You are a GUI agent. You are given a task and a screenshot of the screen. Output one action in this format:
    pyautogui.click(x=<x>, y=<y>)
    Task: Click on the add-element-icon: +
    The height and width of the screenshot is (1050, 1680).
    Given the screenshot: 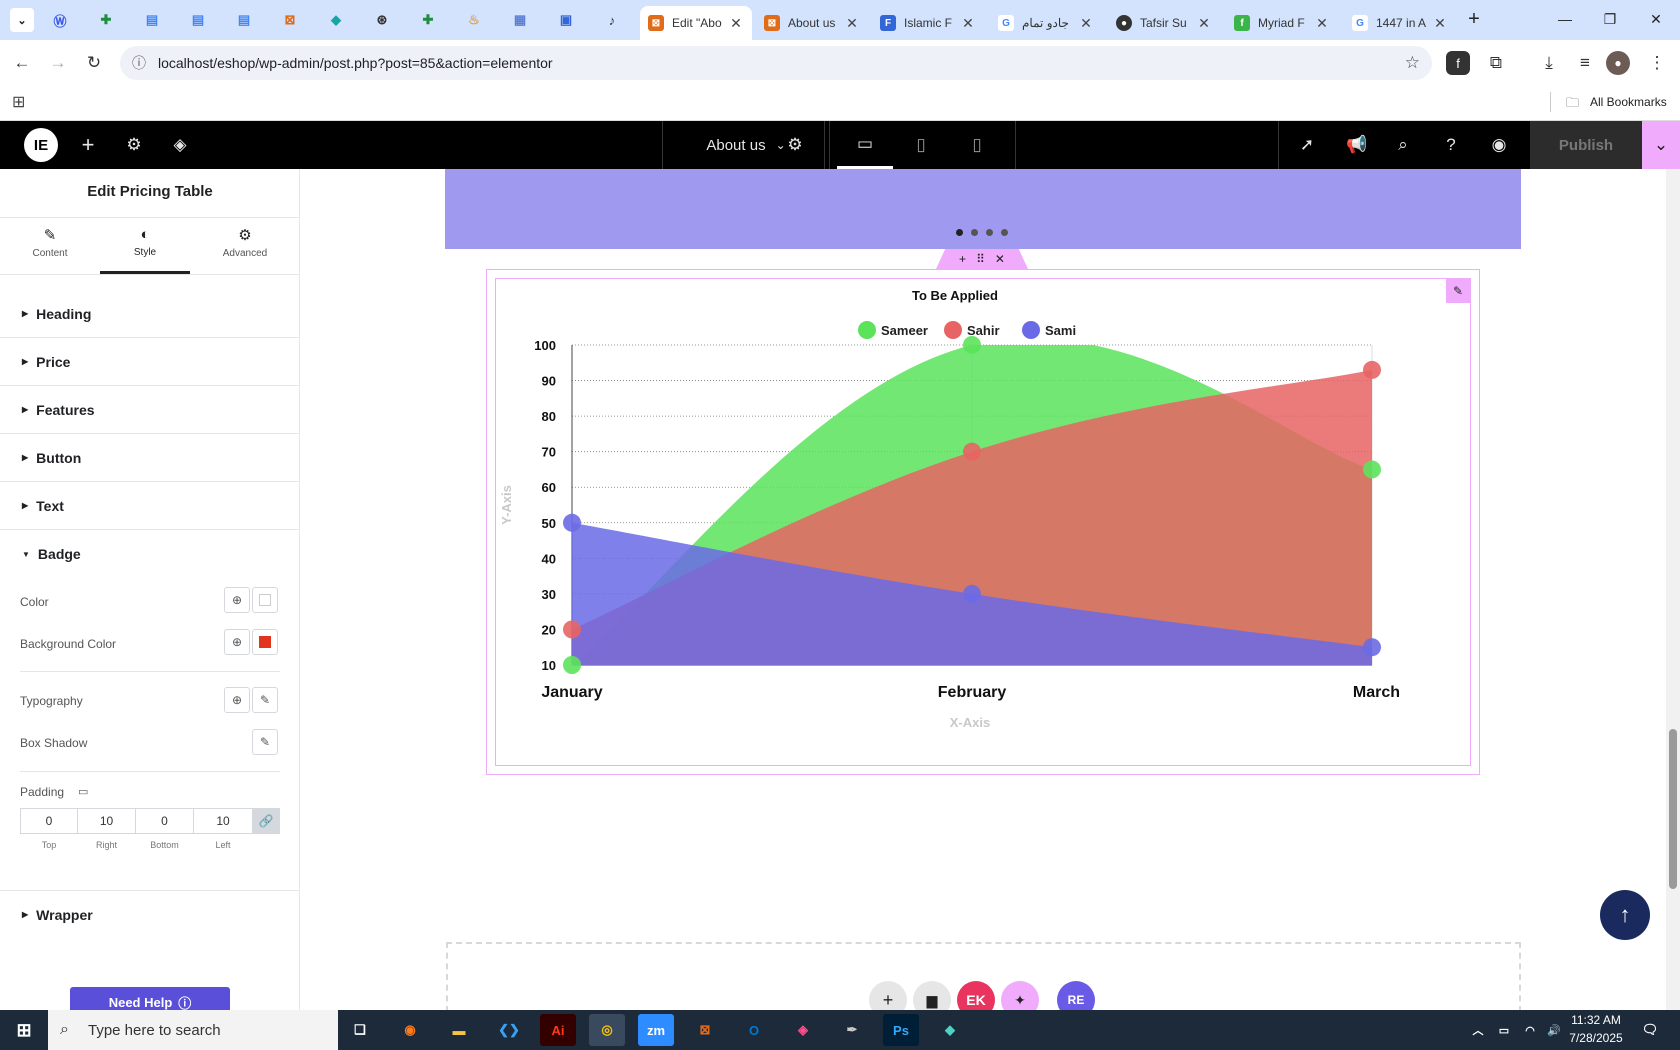 What is the action you would take?
    pyautogui.click(x=88, y=144)
    